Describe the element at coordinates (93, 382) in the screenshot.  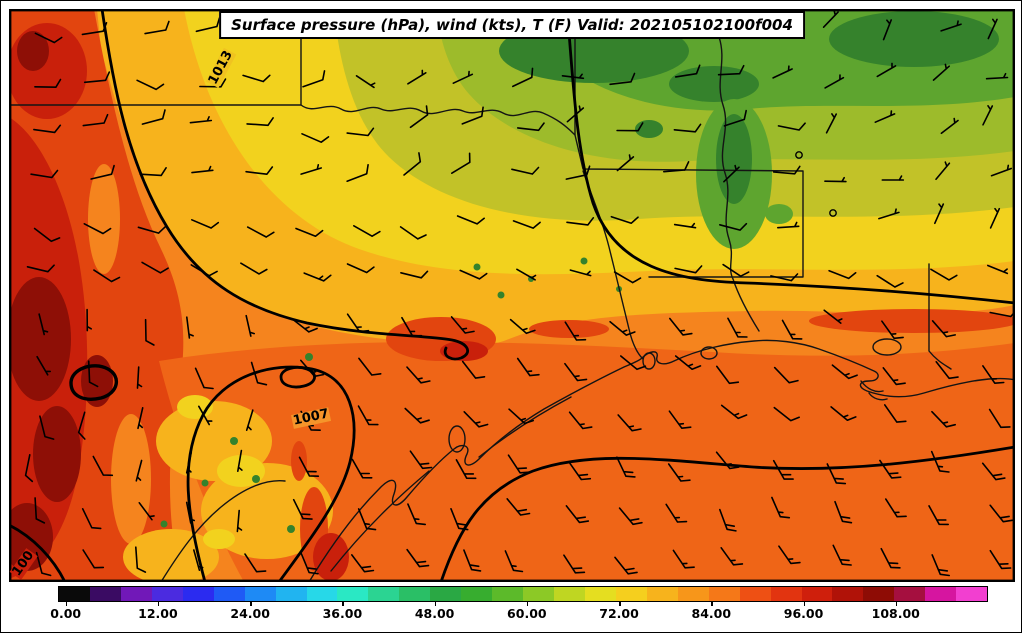
I see `contour-west-blob` at that location.